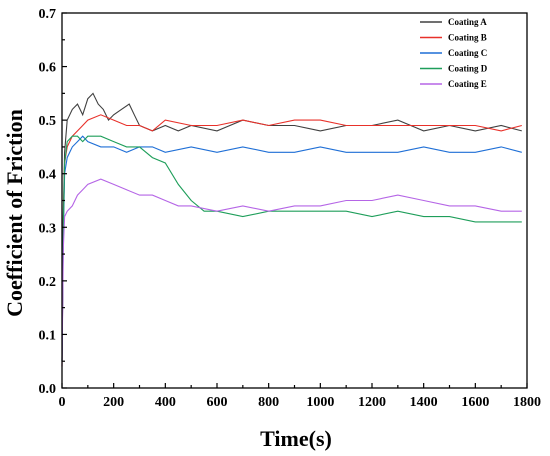 This screenshot has height=456, width=550. What do you see at coordinates (468, 69) in the screenshot?
I see `legend-label: Coating D` at bounding box center [468, 69].